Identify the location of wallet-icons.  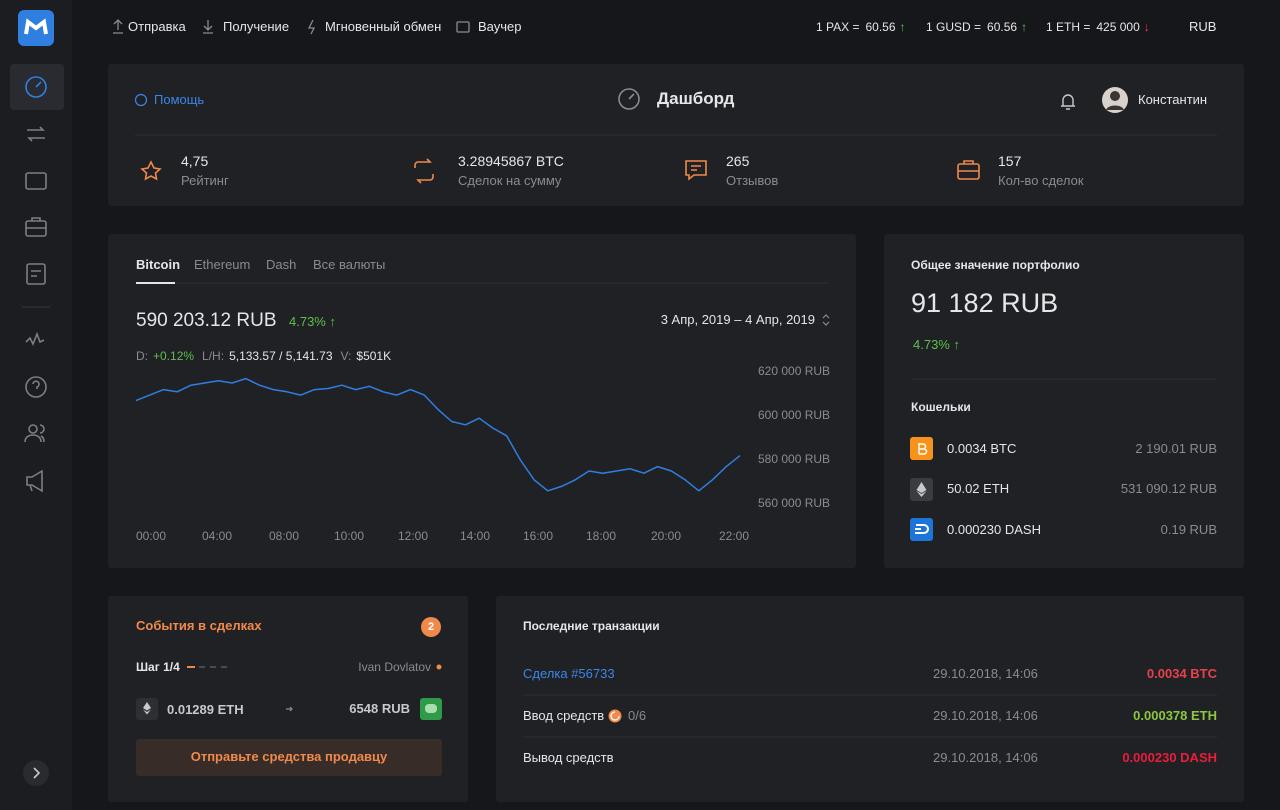
(921, 489).